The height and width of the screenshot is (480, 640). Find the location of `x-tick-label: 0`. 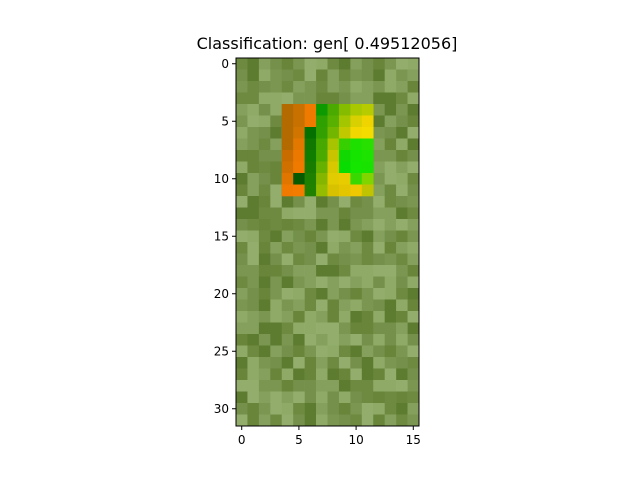

x-tick-label: 0 is located at coordinates (242, 440).